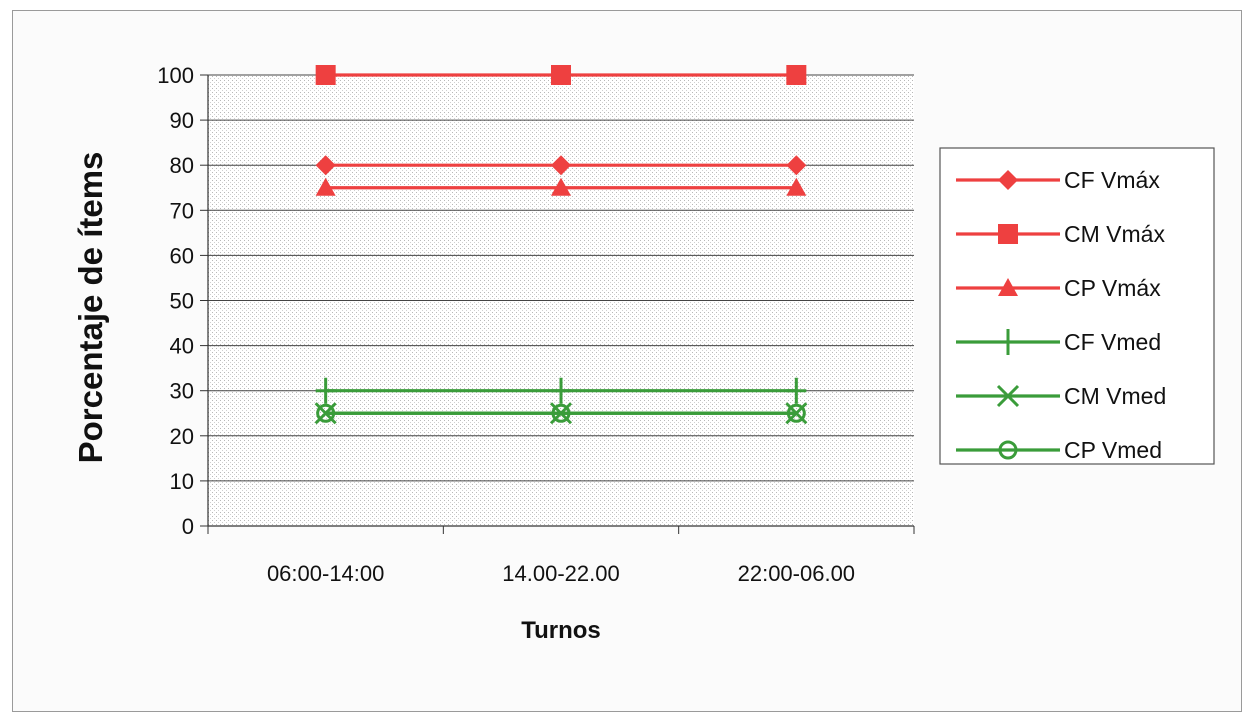 Image resolution: width=1254 pixels, height=723 pixels. I want to click on y-tick-label: 40, so click(182, 346).